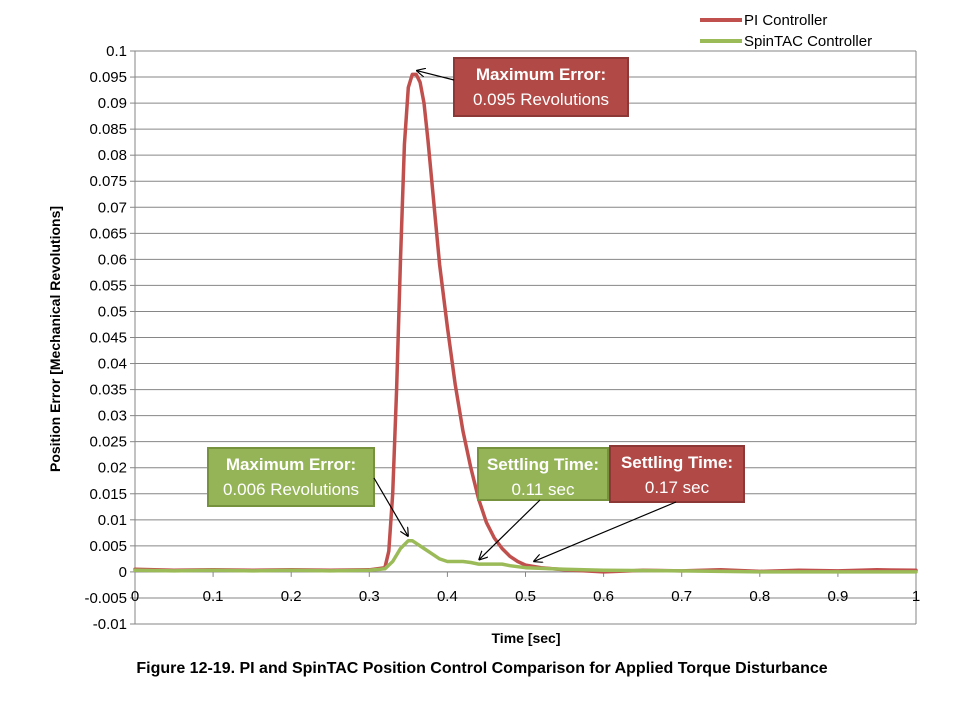  What do you see at coordinates (526, 638) in the screenshot?
I see `x-axis-title: Time [sec]` at bounding box center [526, 638].